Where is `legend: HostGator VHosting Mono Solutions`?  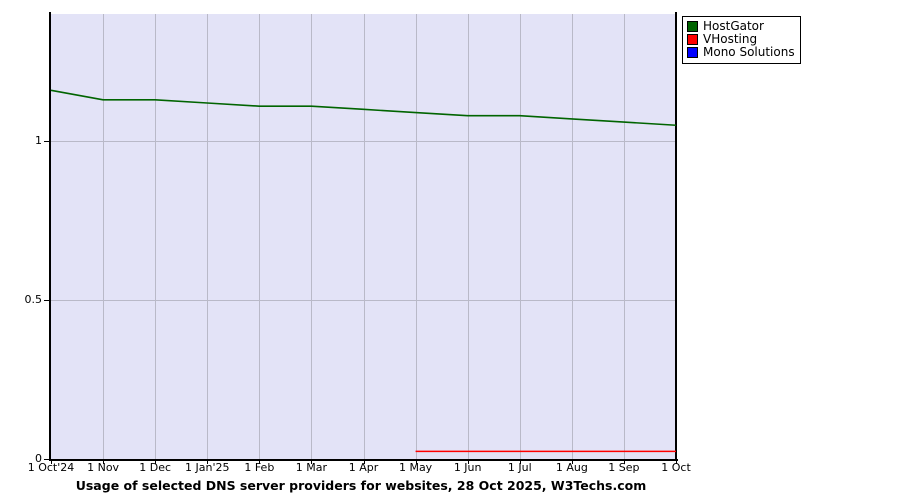 legend: HostGator VHosting Mono Solutions is located at coordinates (741, 40).